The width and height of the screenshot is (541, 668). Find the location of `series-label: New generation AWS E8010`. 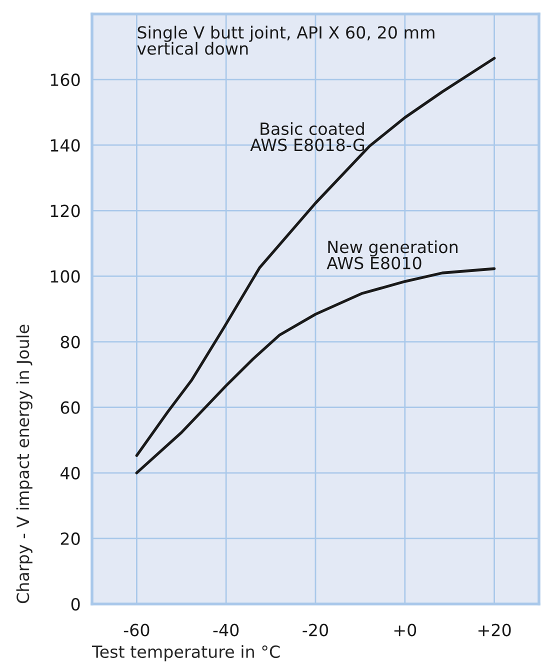

series-label: New generation AWS E8010 is located at coordinates (392, 255).